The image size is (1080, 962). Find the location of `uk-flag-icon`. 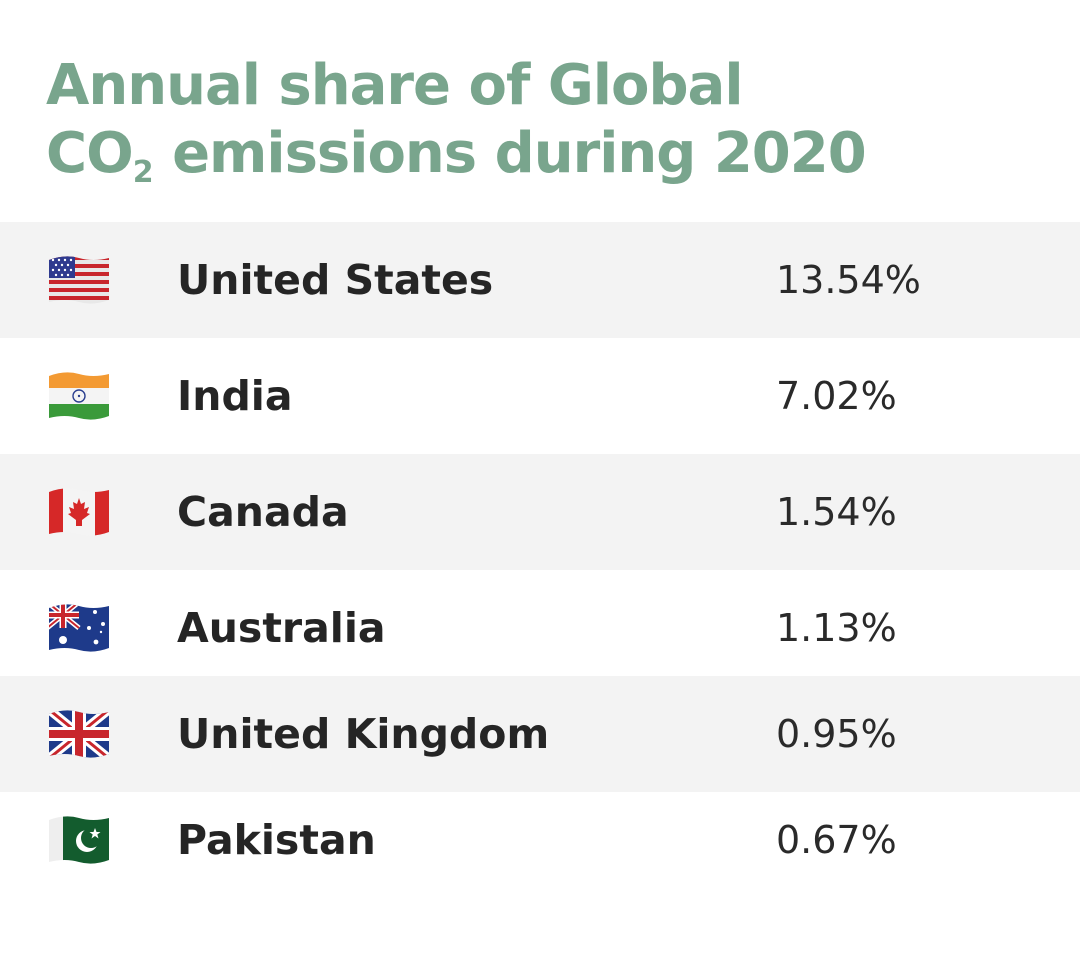

uk-flag-icon is located at coordinates (79, 734).